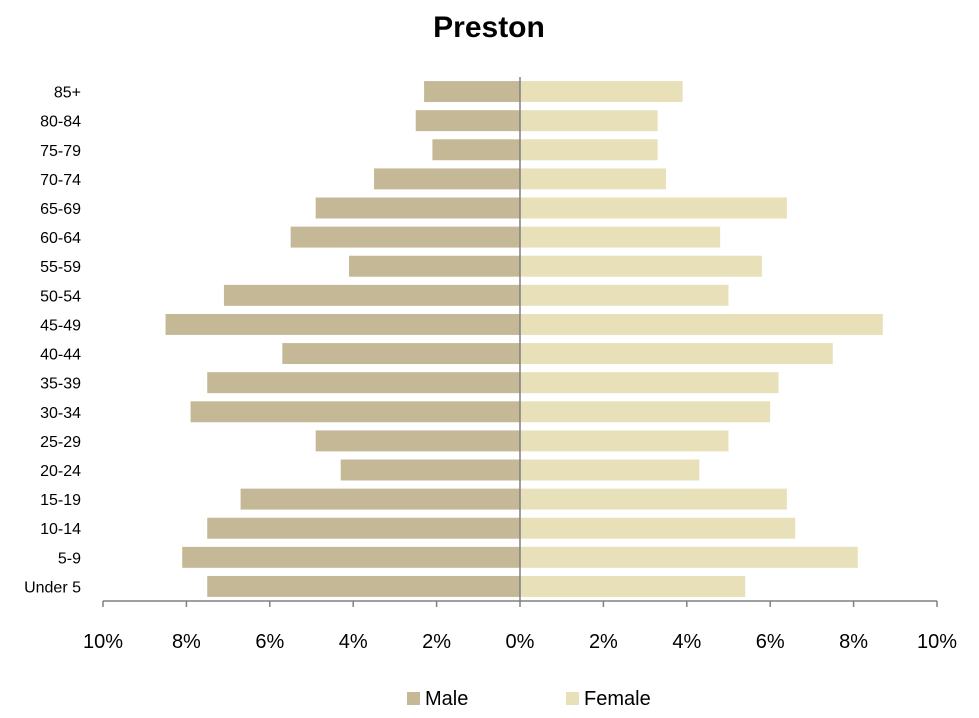  I want to click on y-tick-label: 10-14, so click(60, 529).